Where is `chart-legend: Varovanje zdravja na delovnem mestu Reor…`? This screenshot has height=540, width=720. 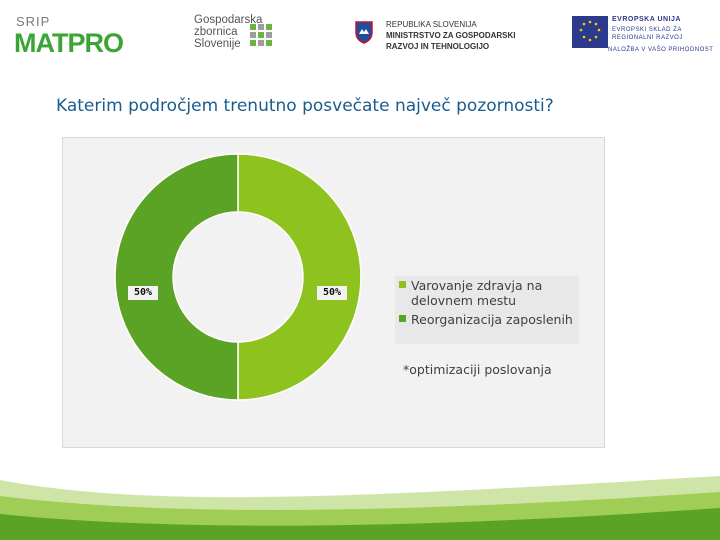 chart-legend: Varovanje zdravja na delovnem mestu Reor… is located at coordinates (487, 310).